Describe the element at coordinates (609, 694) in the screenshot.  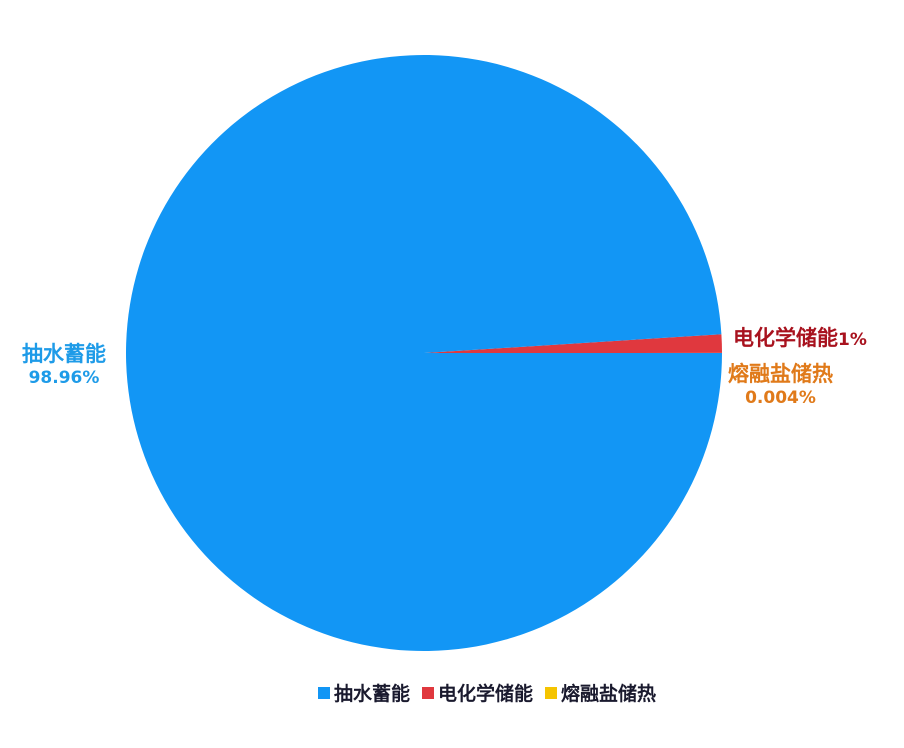
I see `legend-label: 熔融盐储热` at that location.